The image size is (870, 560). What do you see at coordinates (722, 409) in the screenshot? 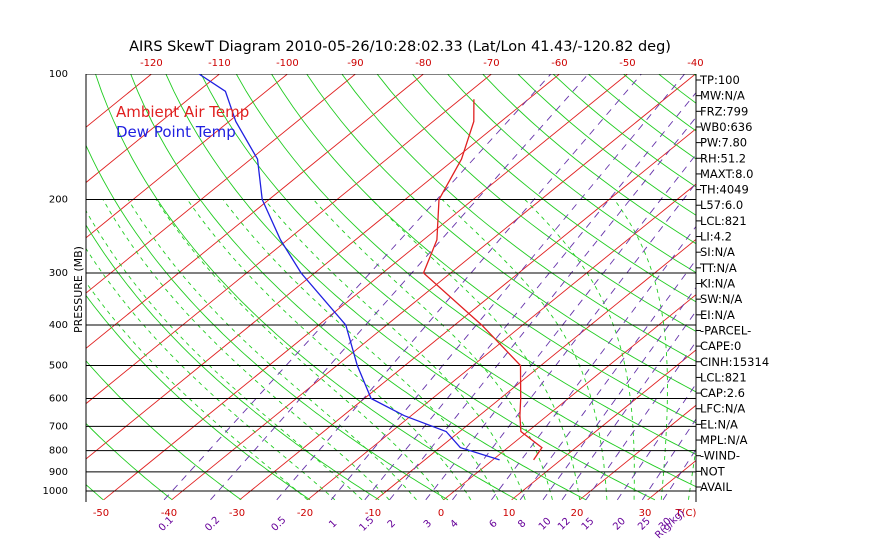
I see `side-panel-item: LFC:N/A` at bounding box center [722, 409].